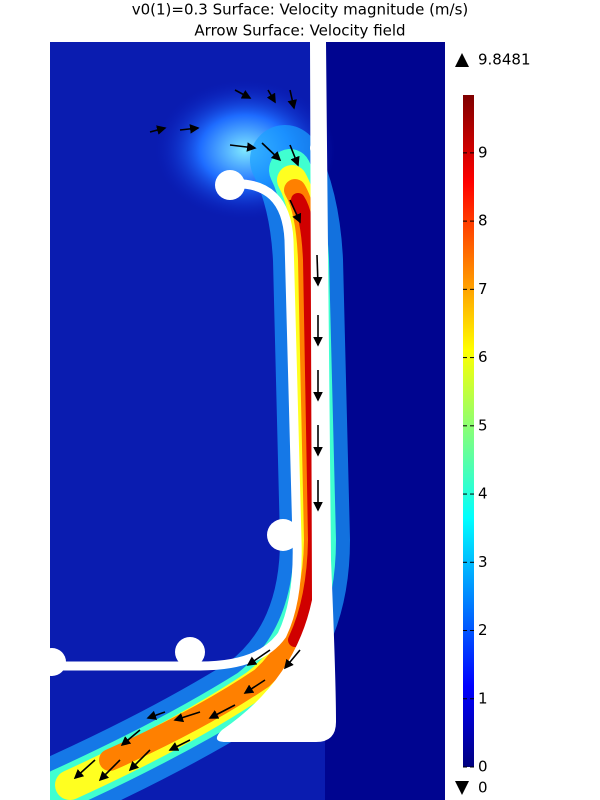  I want to click on min-label: 0, so click(483, 788).